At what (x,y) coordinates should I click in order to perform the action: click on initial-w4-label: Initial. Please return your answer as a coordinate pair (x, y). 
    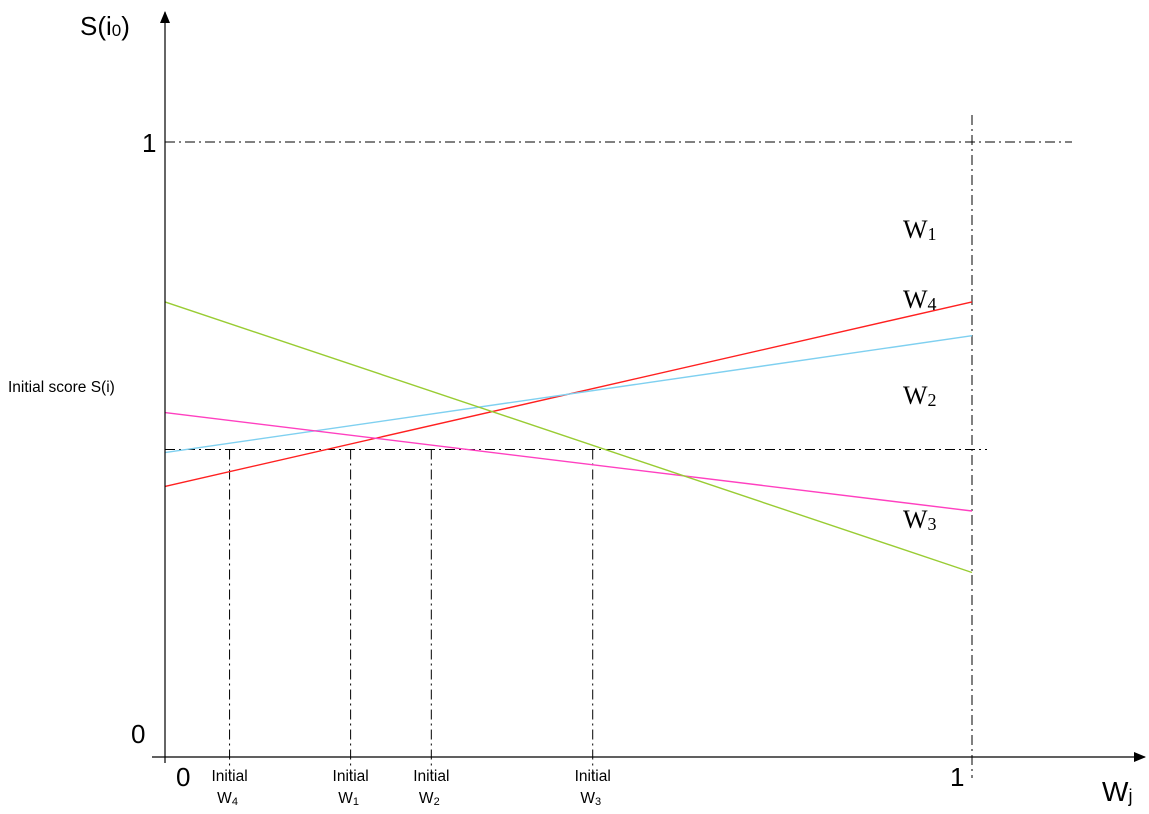
    Looking at the image, I should click on (229, 776).